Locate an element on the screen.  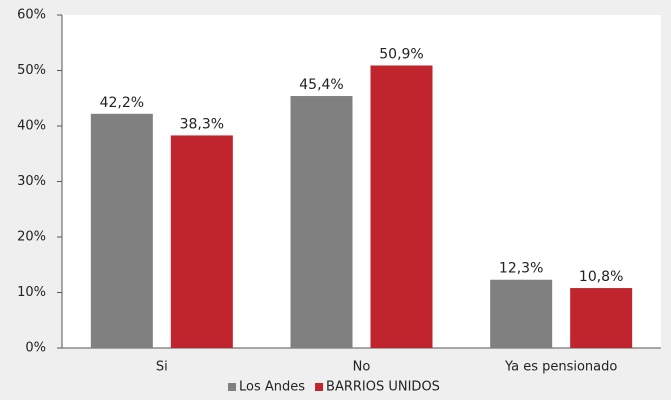
x-tick-label: Si is located at coordinates (162, 367).